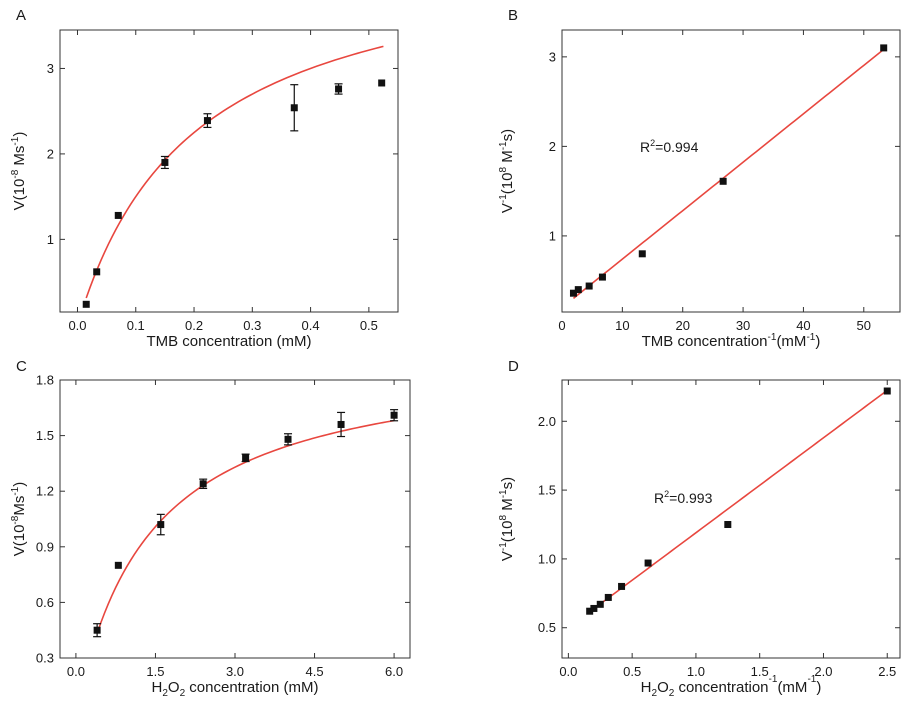  I want to click on y-tick-label: 0.6, so click(45, 602).